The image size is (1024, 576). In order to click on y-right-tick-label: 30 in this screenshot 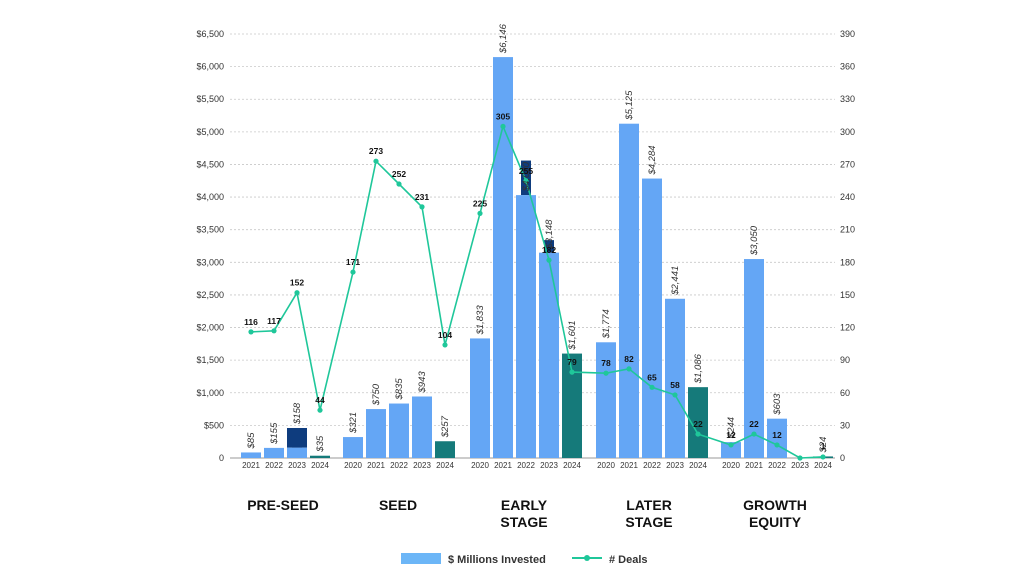, I will do `click(845, 425)`.